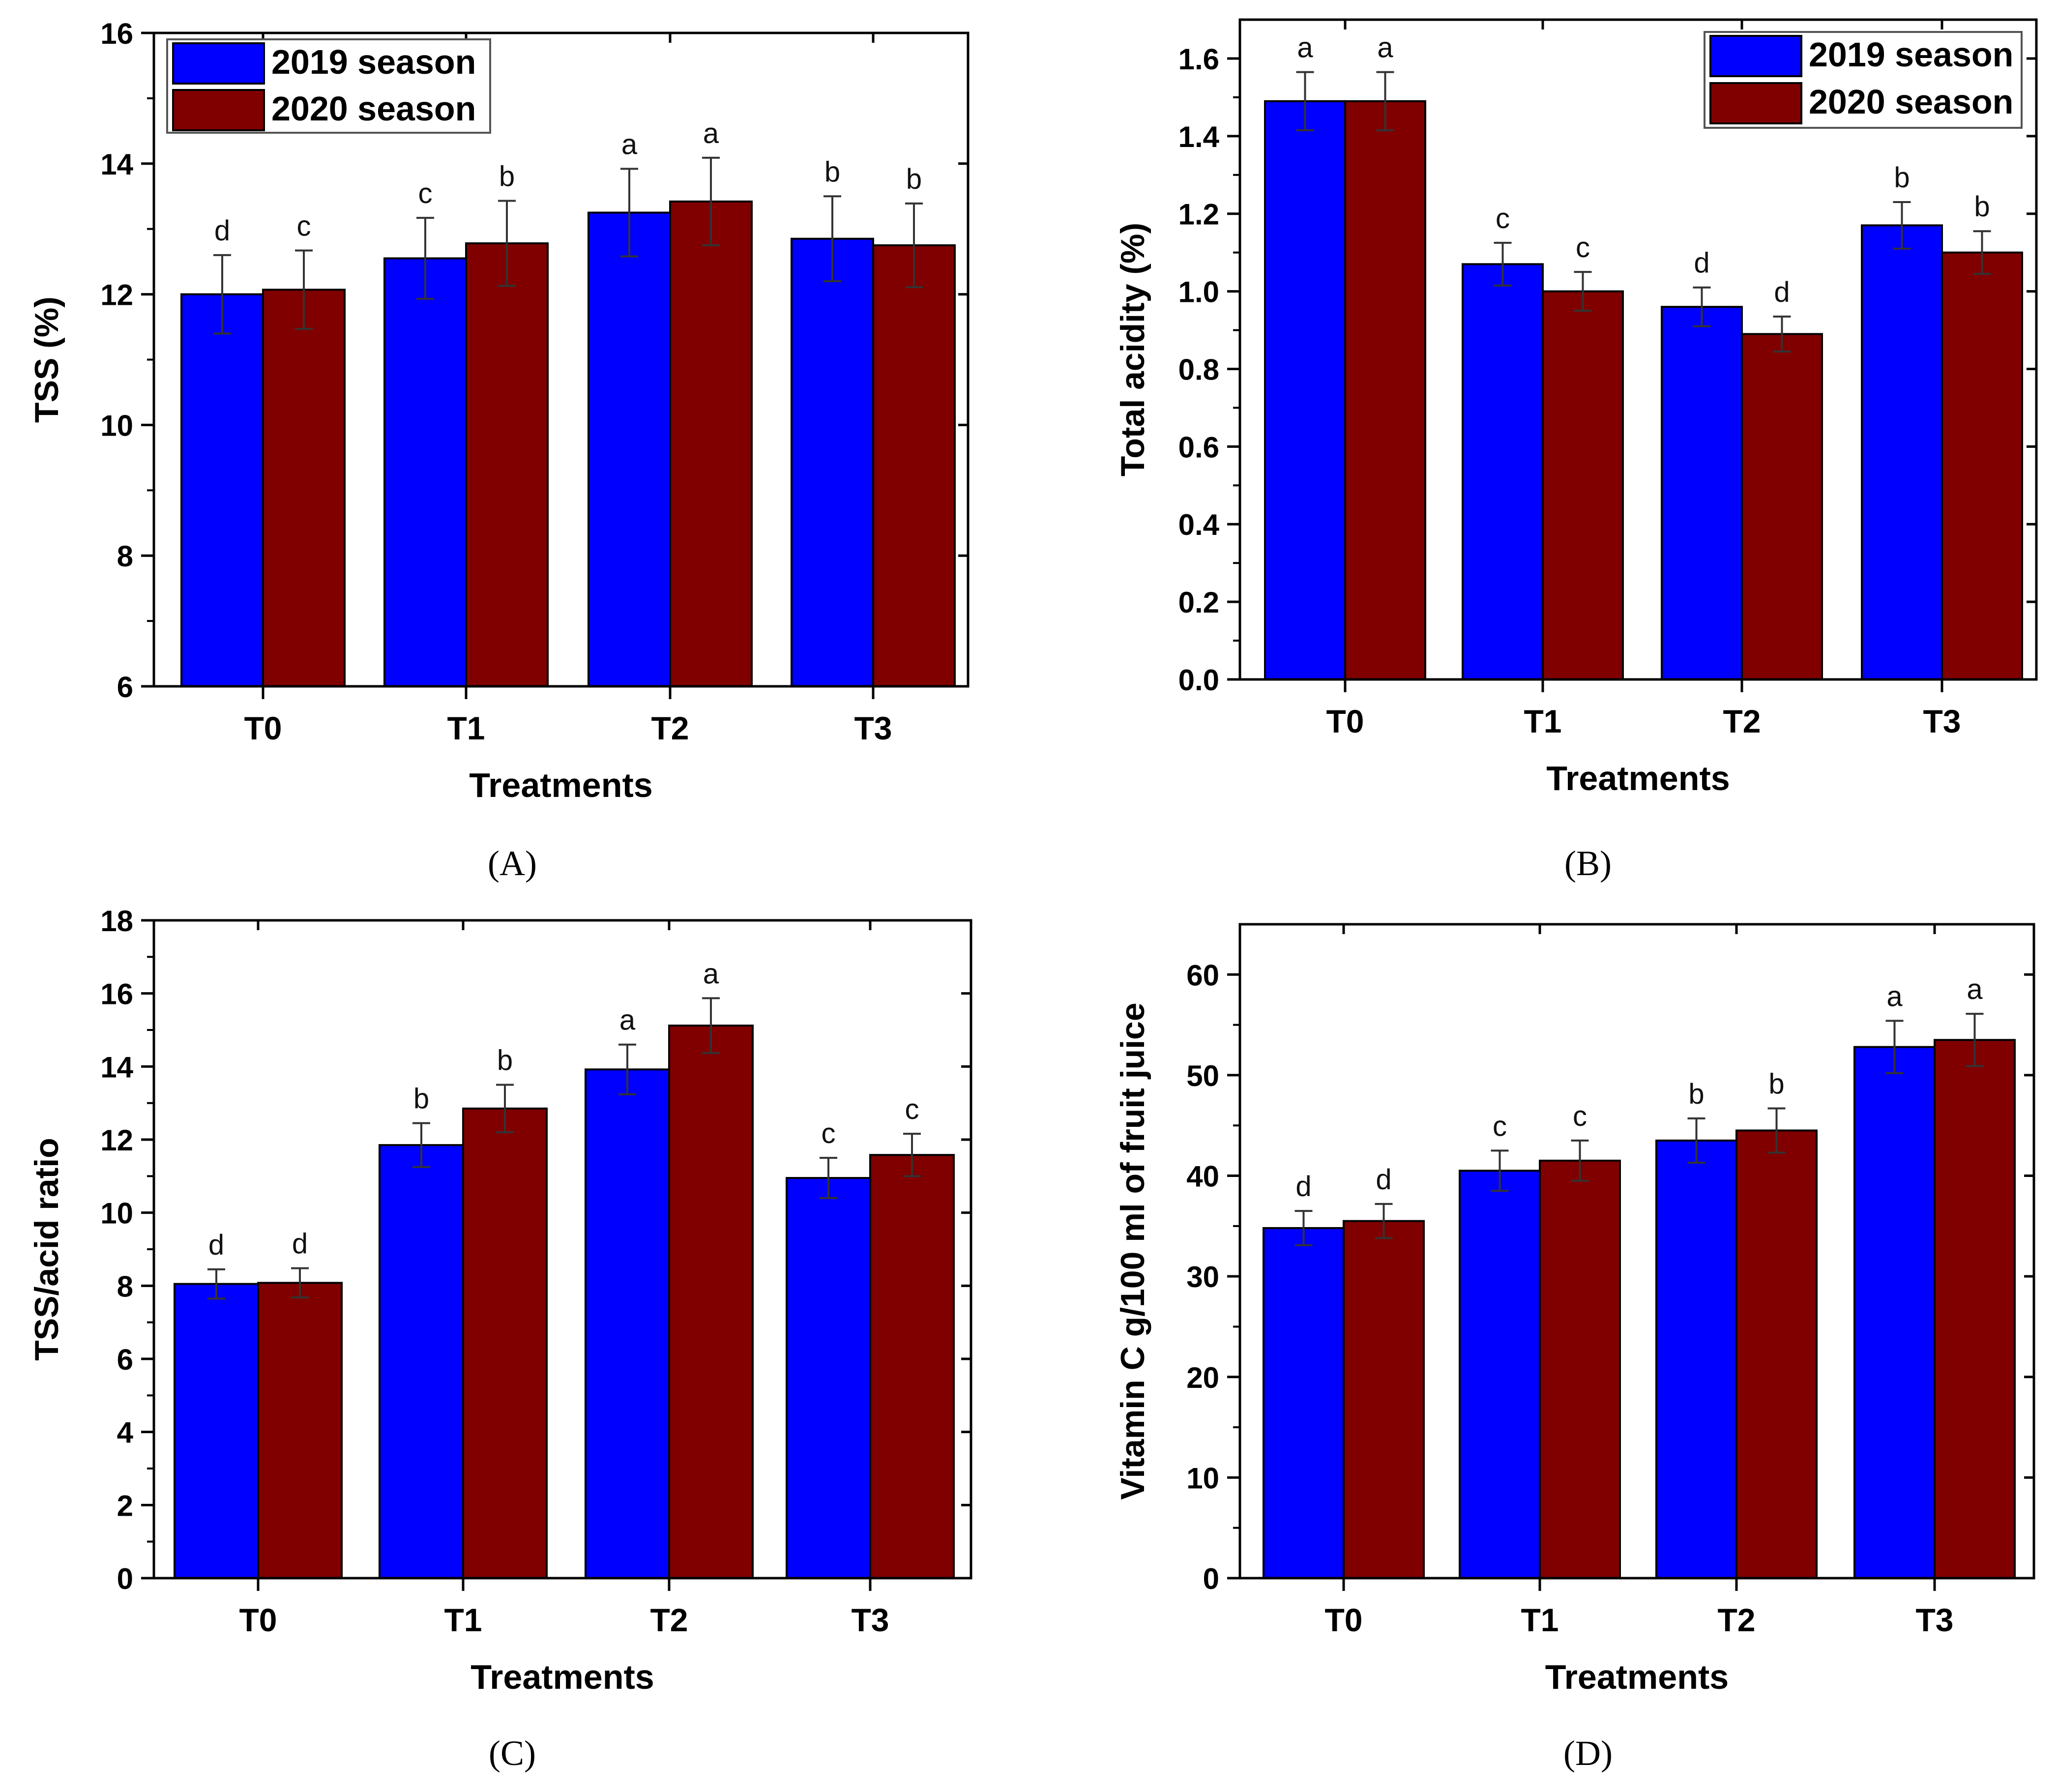 The width and height of the screenshot is (2058, 1792). I want to click on error-bar-b-s2-T2, so click(1782, 334).